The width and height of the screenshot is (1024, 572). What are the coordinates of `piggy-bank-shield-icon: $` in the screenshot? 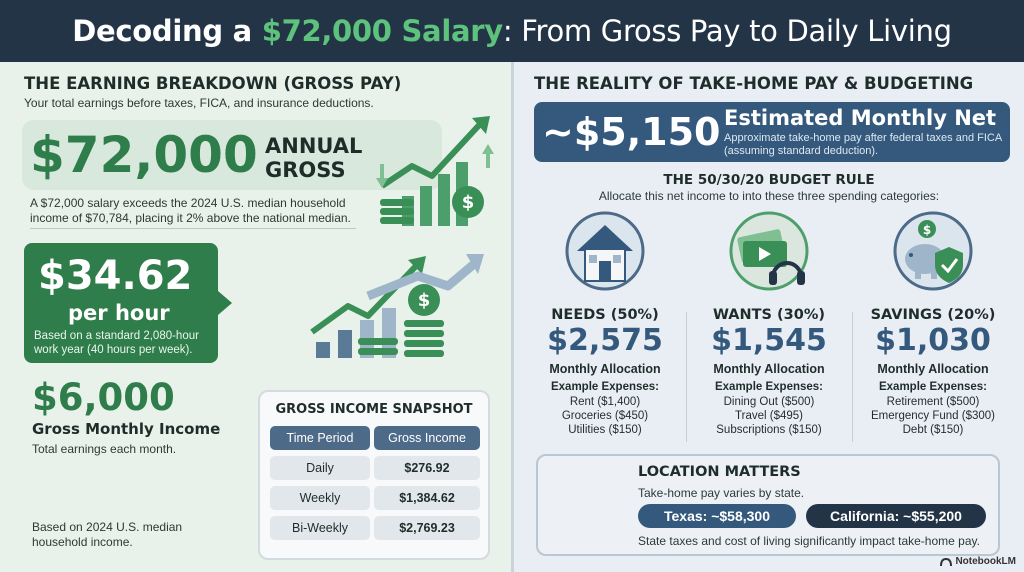 It's located at (933, 251).